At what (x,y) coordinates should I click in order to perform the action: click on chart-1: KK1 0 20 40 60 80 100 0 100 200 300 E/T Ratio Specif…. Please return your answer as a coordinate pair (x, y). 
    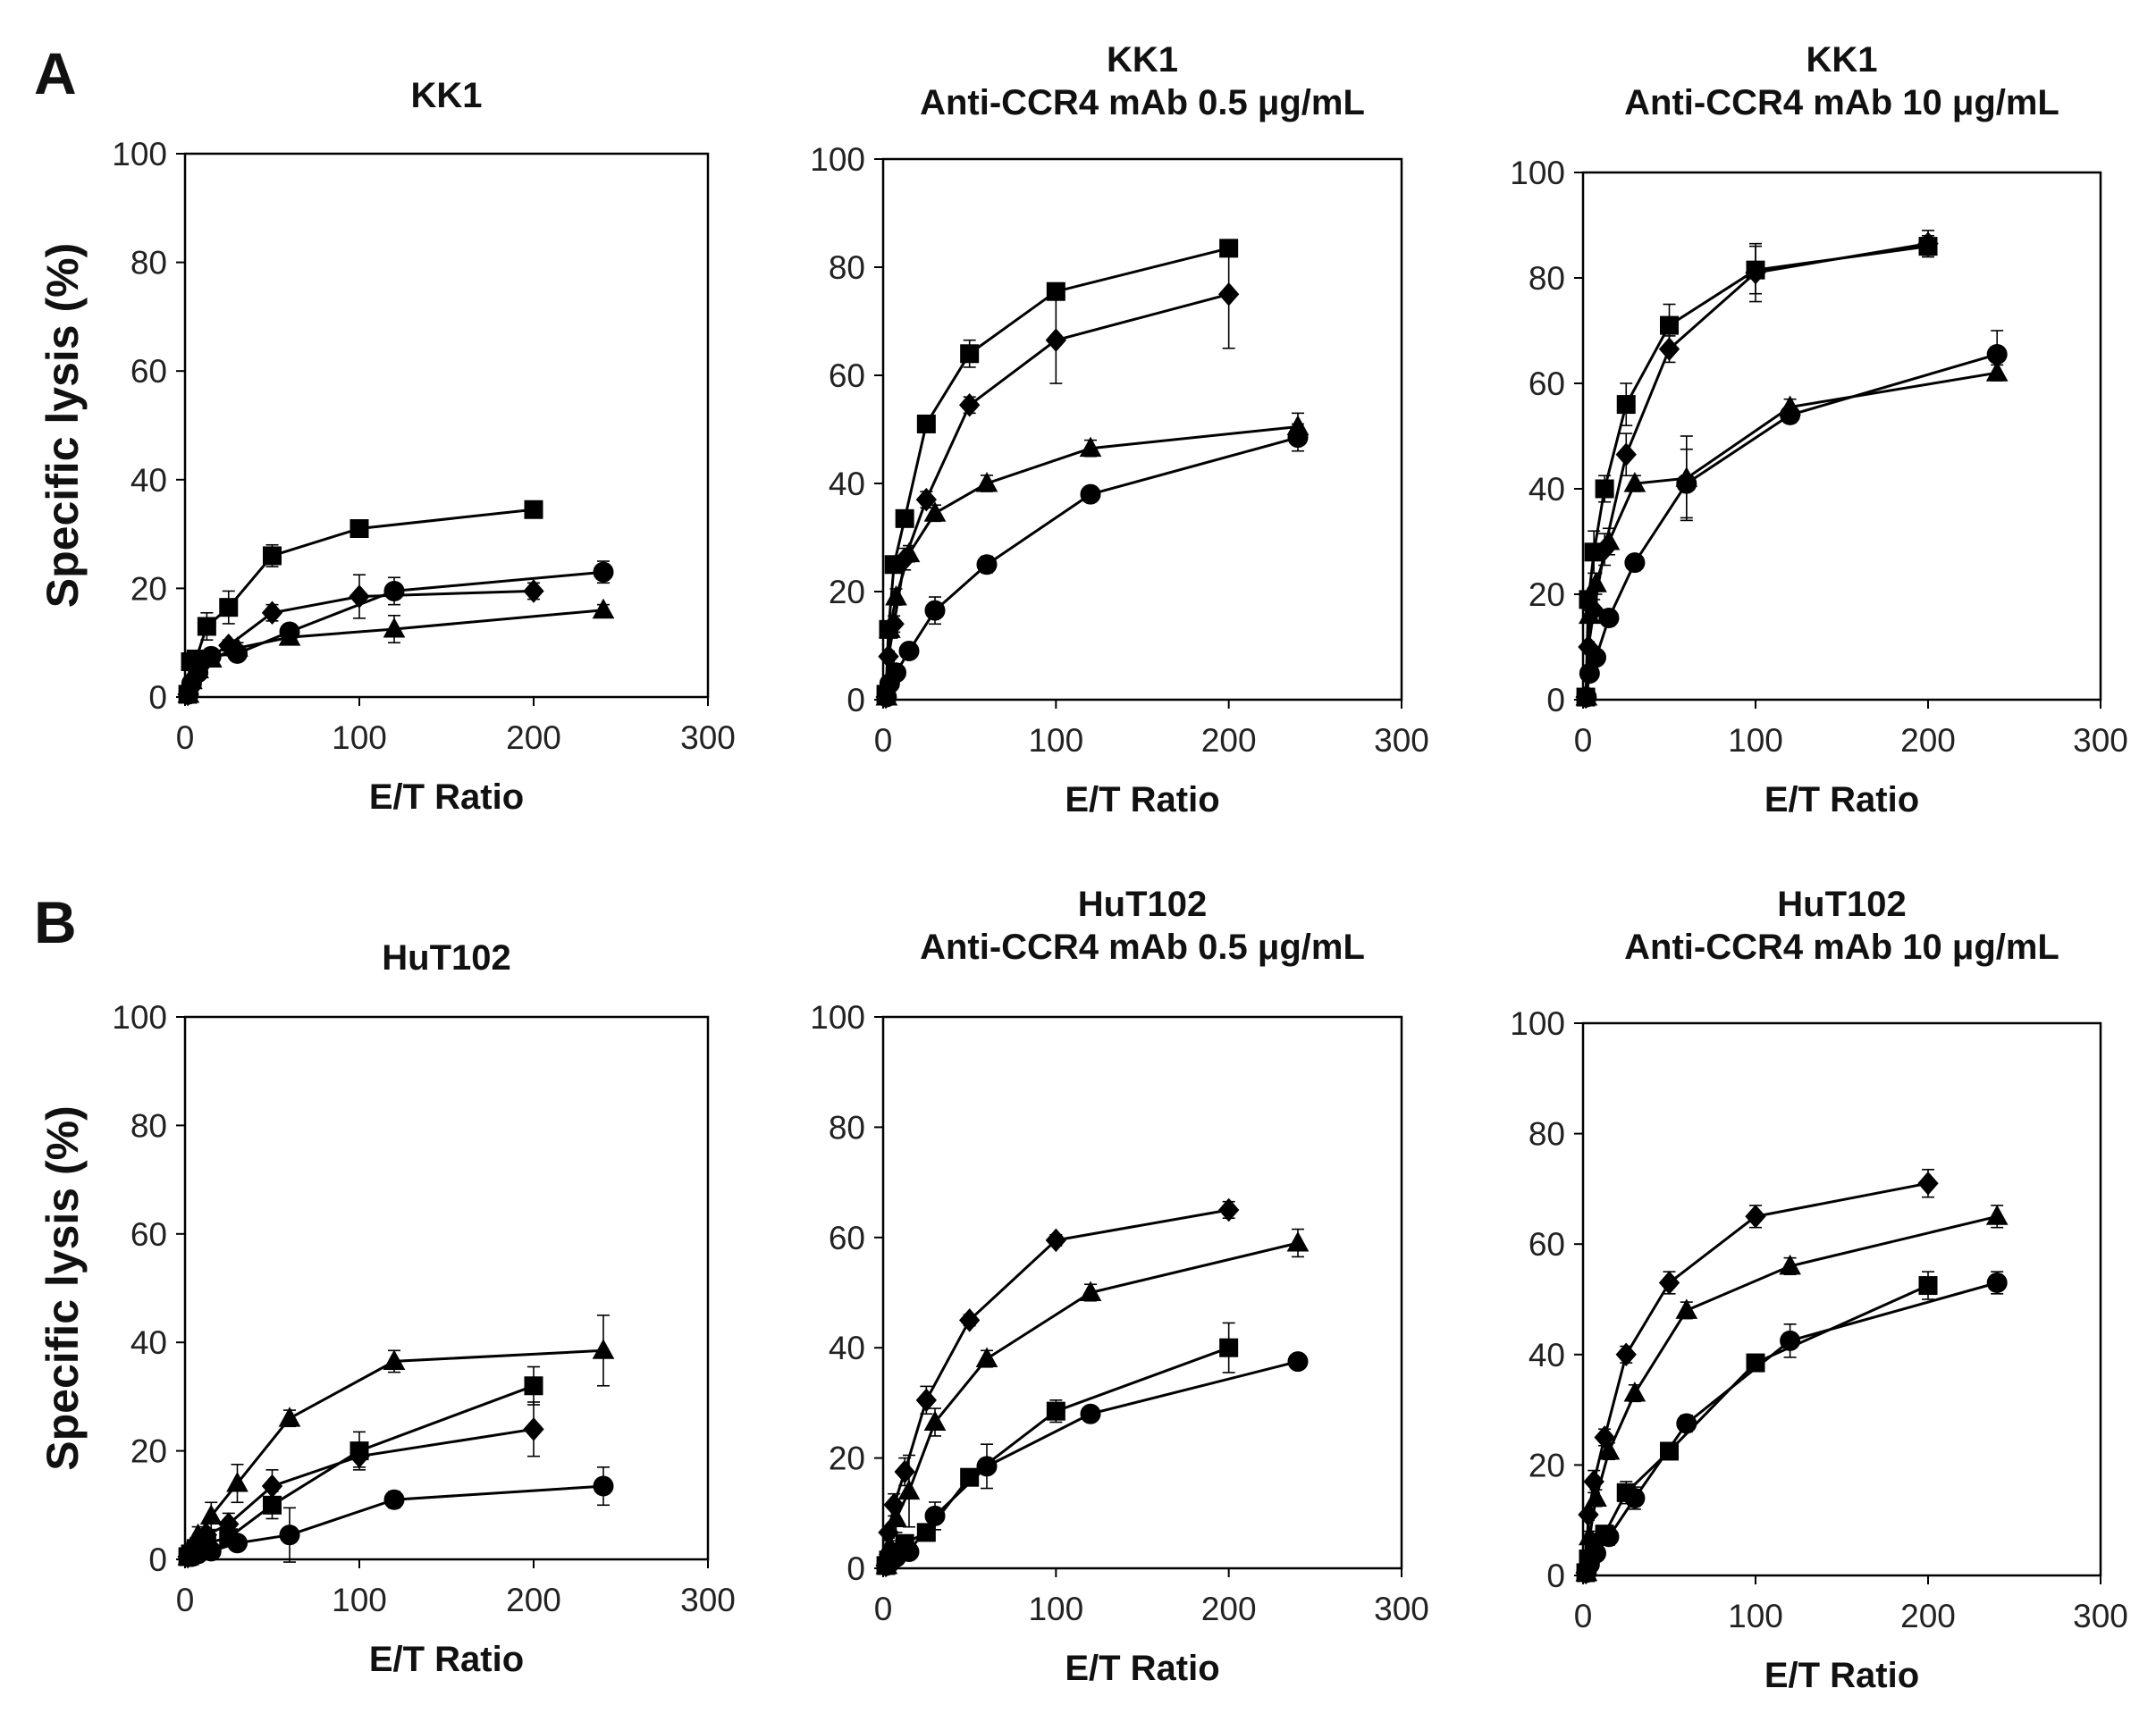
    Looking at the image, I should click on (387, 446).